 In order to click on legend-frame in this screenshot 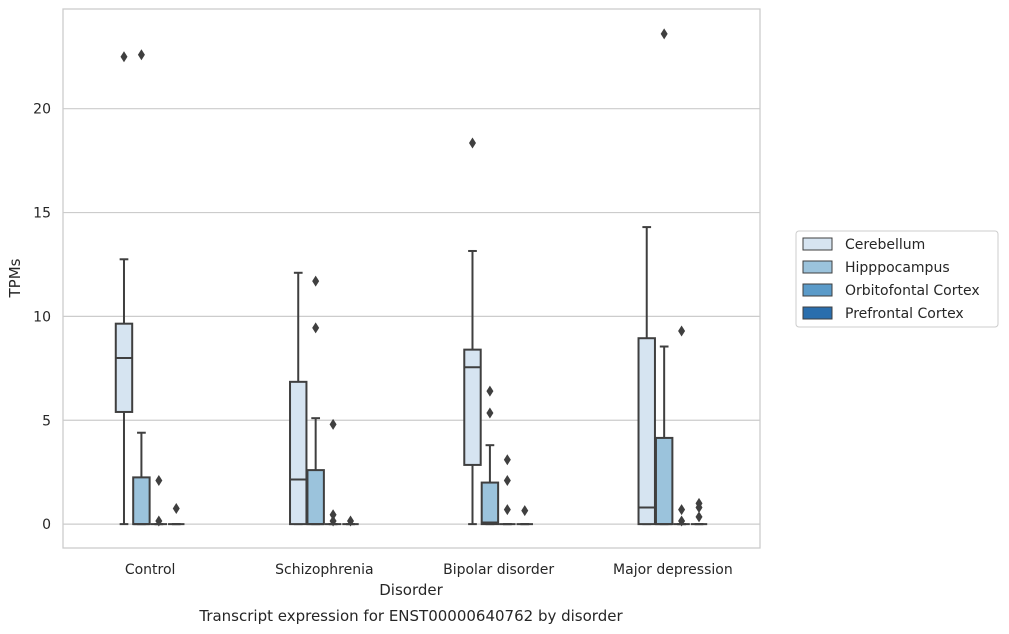, I will do `click(897, 279)`.